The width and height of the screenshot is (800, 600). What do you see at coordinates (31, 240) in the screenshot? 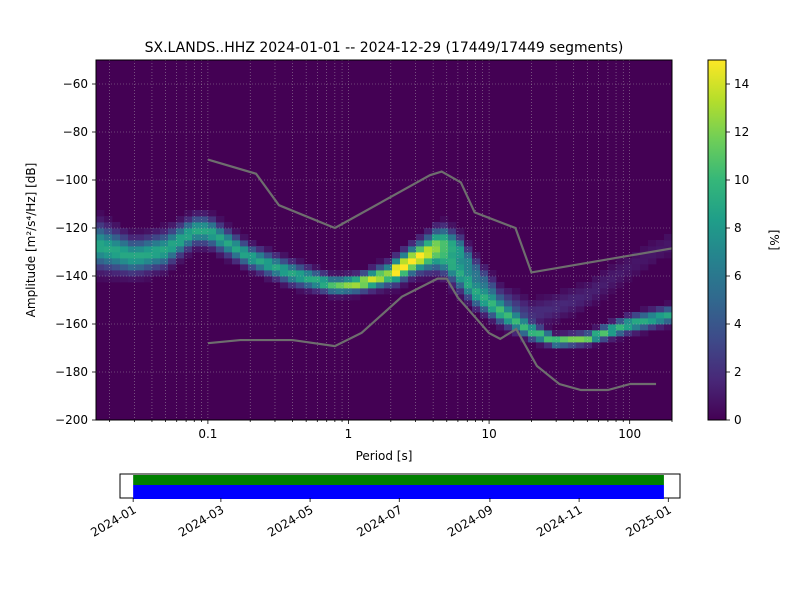
I see `y-axis-label: Amplitude [m²/s⁴/Hz] [dB]` at bounding box center [31, 240].